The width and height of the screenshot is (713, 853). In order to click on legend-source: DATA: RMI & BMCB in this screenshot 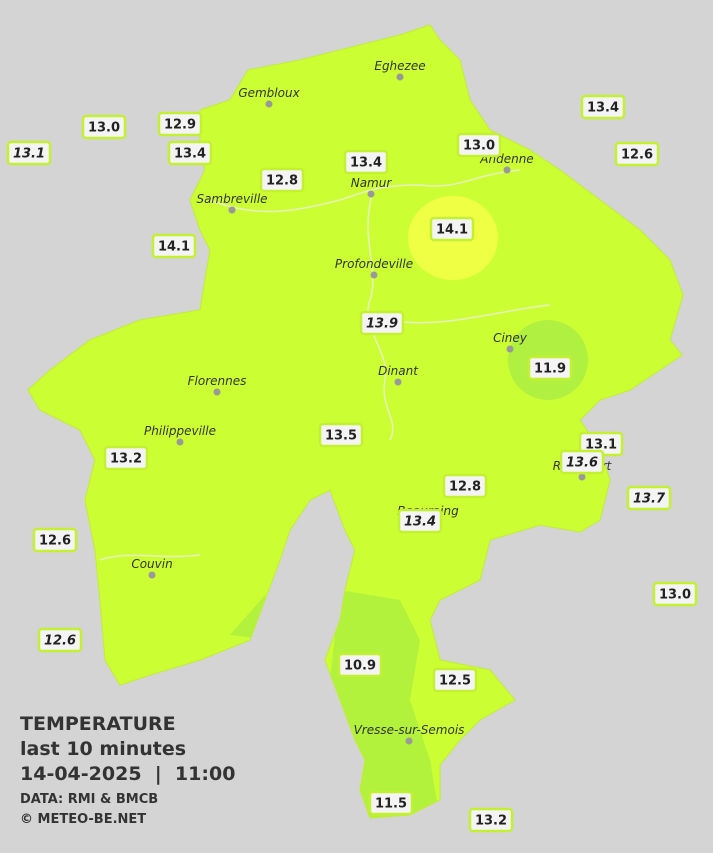, I will do `click(89, 799)`.